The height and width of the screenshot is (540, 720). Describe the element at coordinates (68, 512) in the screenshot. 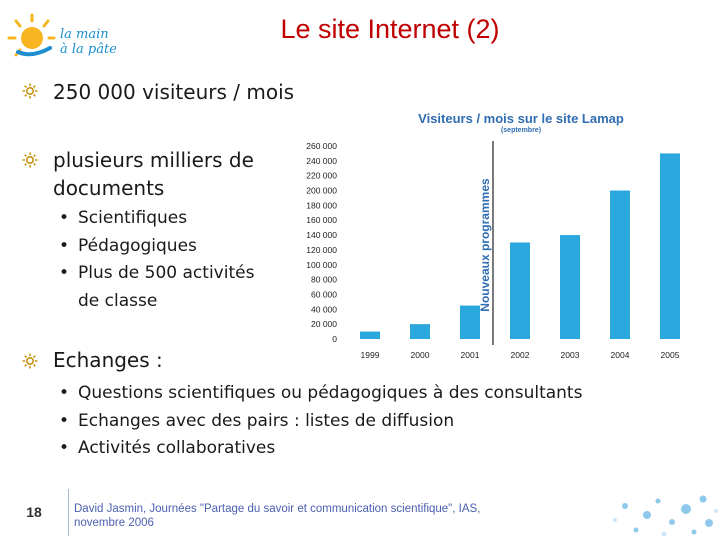

I see `footer-divider` at that location.